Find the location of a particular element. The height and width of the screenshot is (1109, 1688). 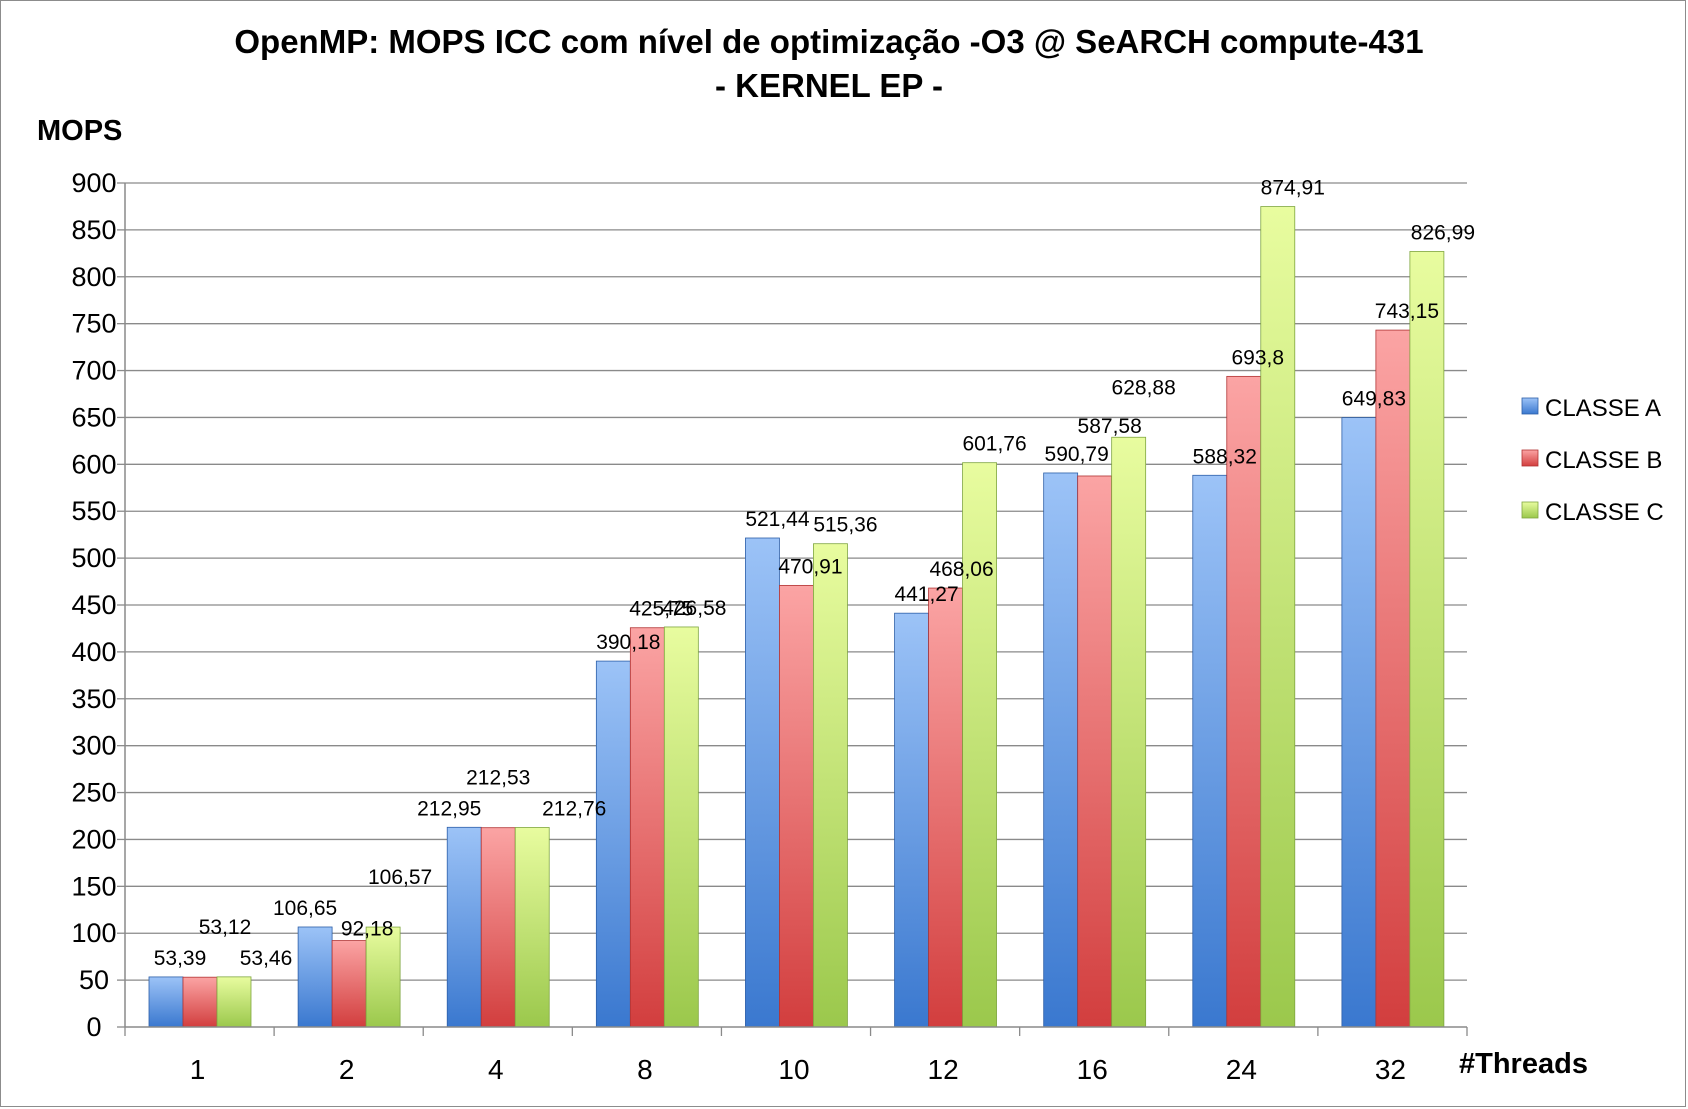

data-label: 425,75 is located at coordinates (661, 609).